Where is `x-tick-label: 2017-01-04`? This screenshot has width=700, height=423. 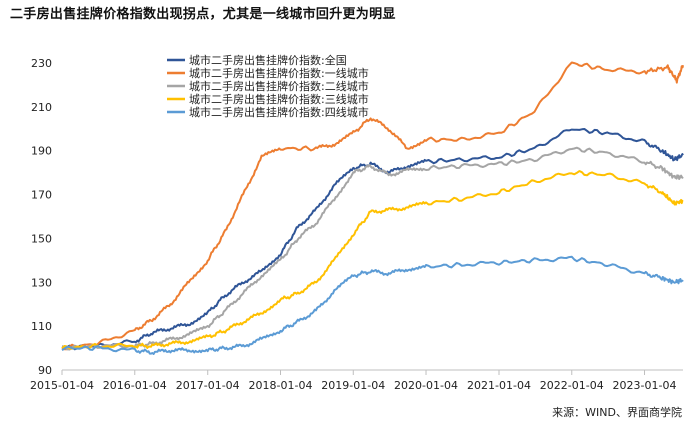 x-tick-label: 2017-01-04 is located at coordinates (208, 385).